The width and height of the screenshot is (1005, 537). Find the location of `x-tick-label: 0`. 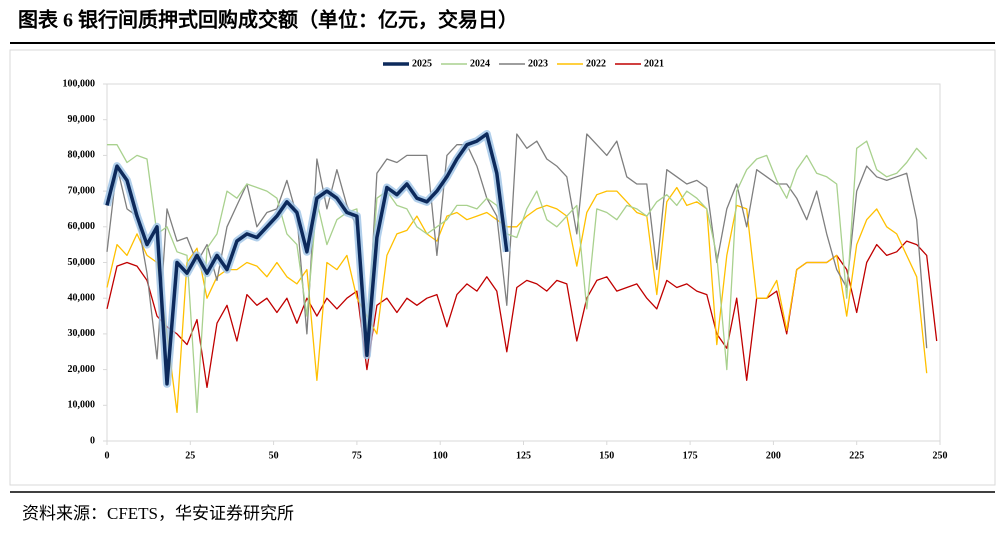

x-tick-label: 0 is located at coordinates (107, 455).